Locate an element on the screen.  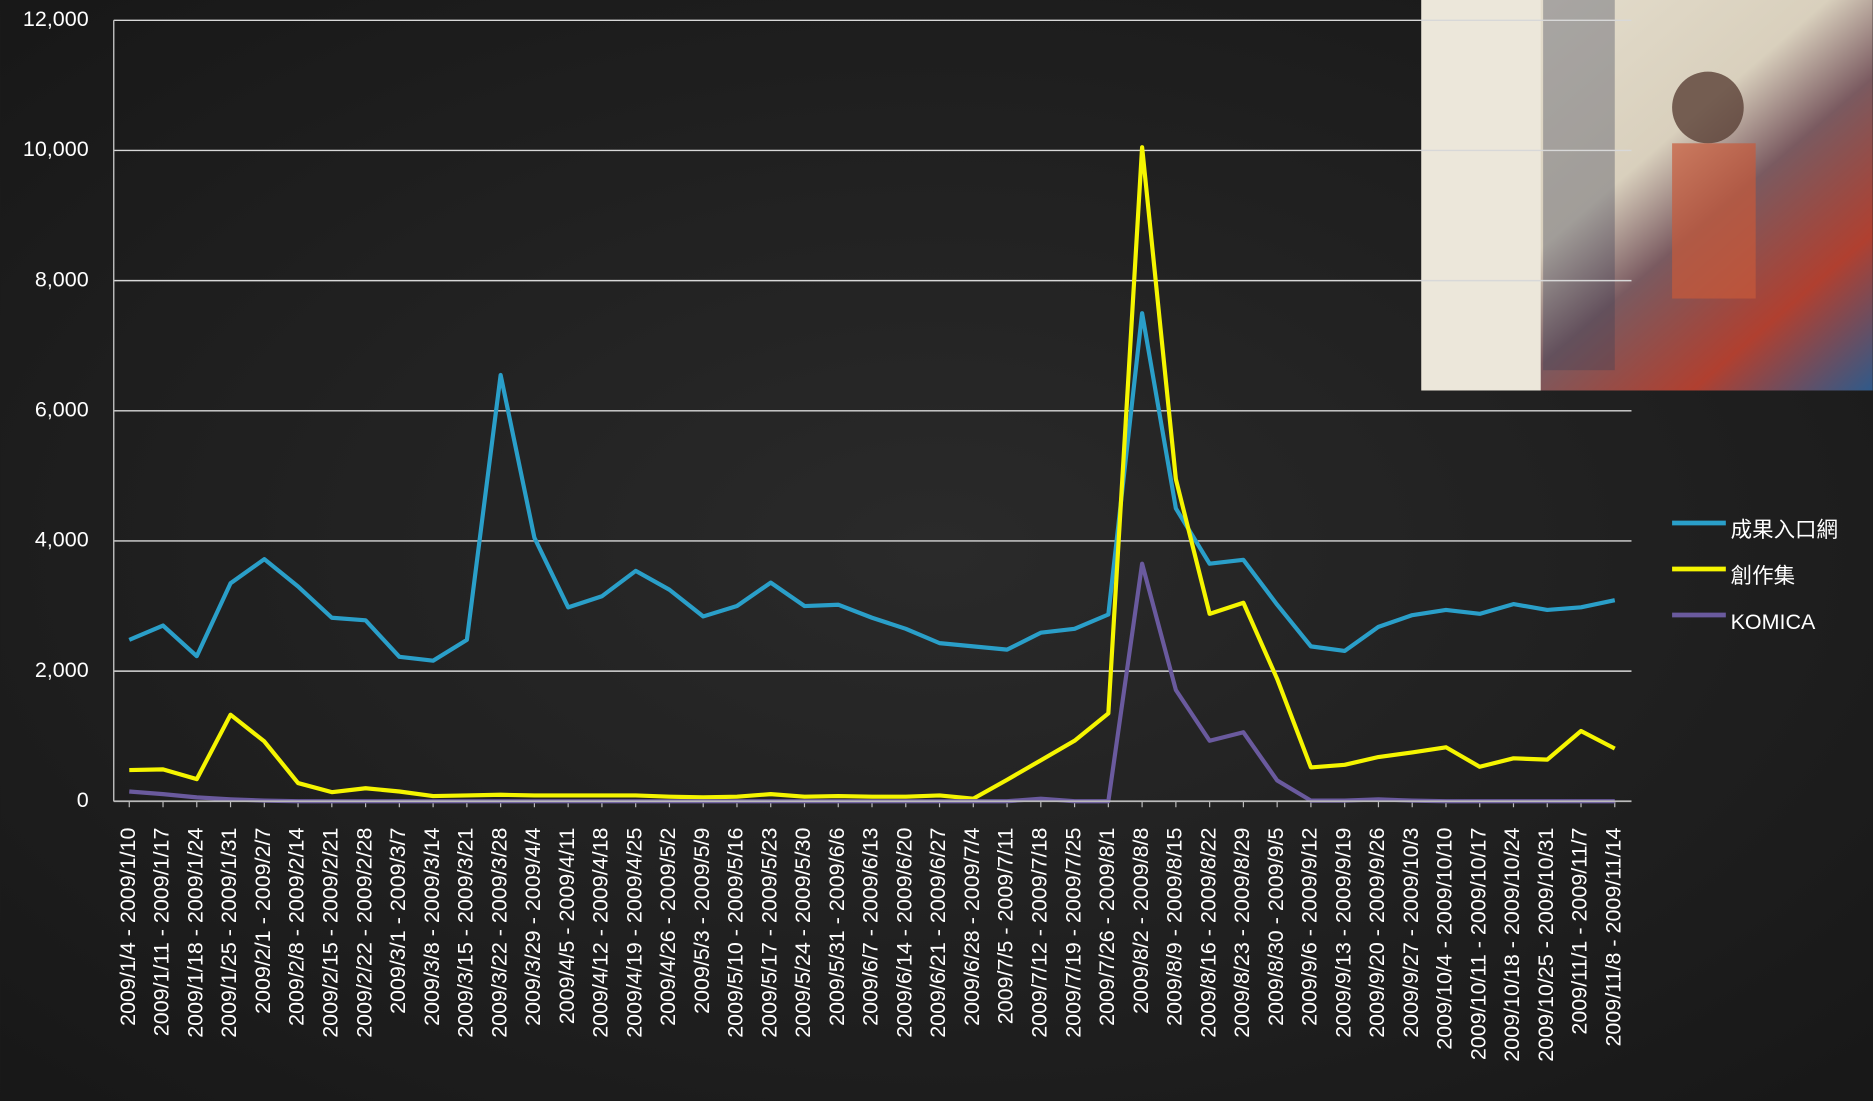
x-tick-label: 2009/10/4 - 2009/10/10 is located at coordinates (1445, 938).